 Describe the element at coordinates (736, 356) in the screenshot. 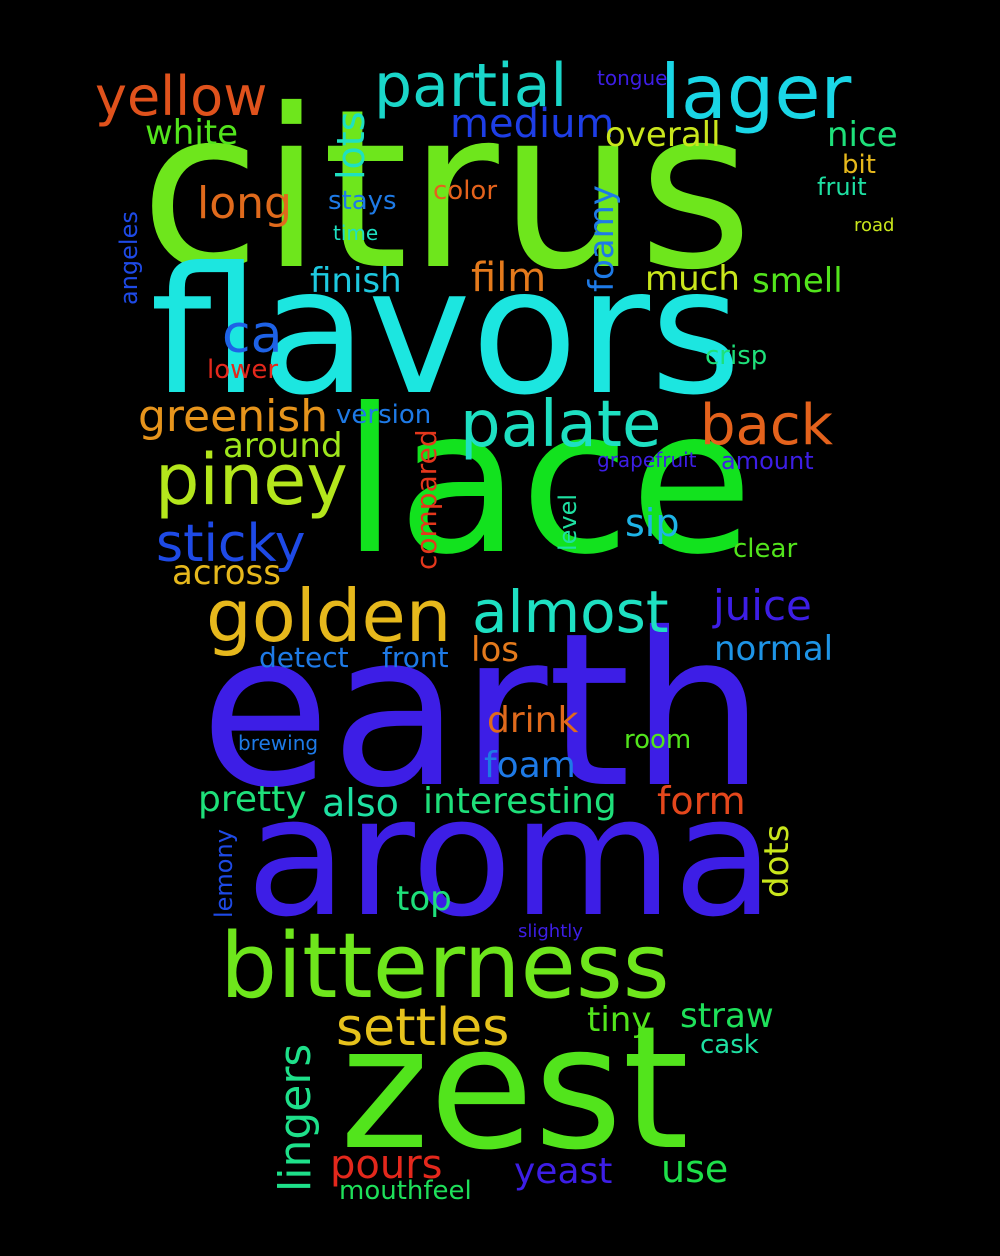

I see `word-crisp: crisp` at that location.